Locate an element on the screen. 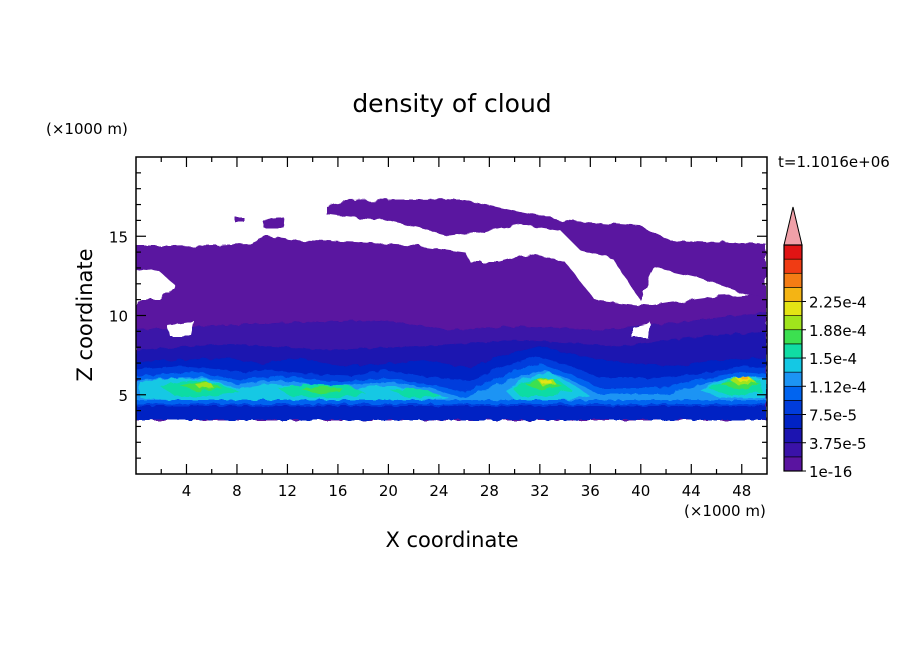  y-tick-label: 15 is located at coordinates (118, 237).